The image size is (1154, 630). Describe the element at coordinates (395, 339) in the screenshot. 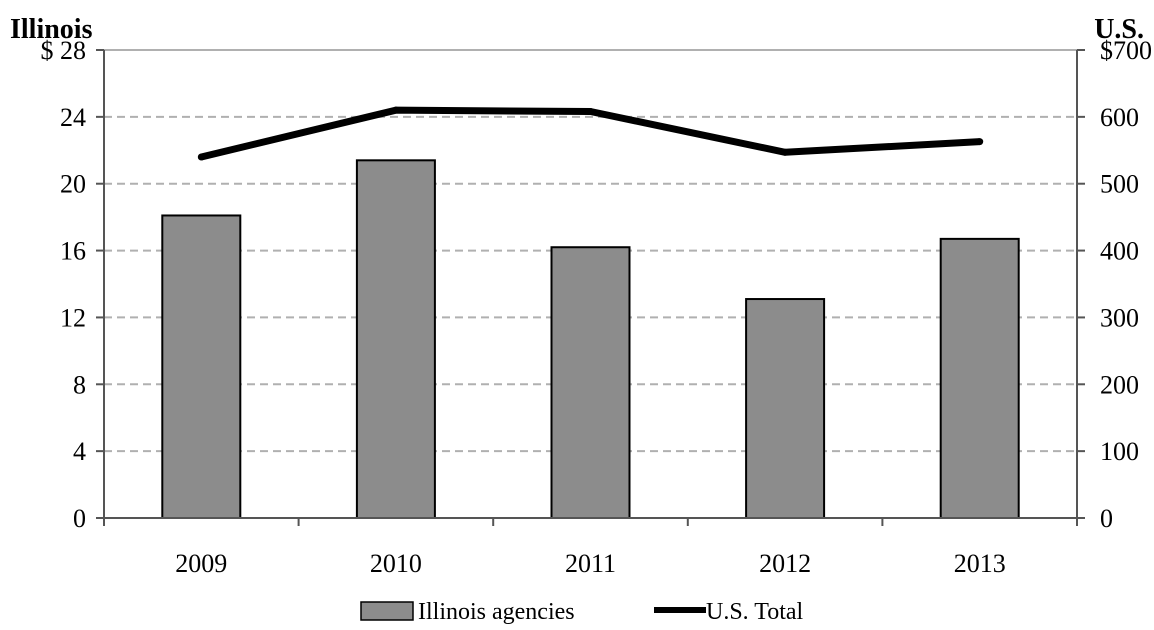

I see `bar-2010` at that location.